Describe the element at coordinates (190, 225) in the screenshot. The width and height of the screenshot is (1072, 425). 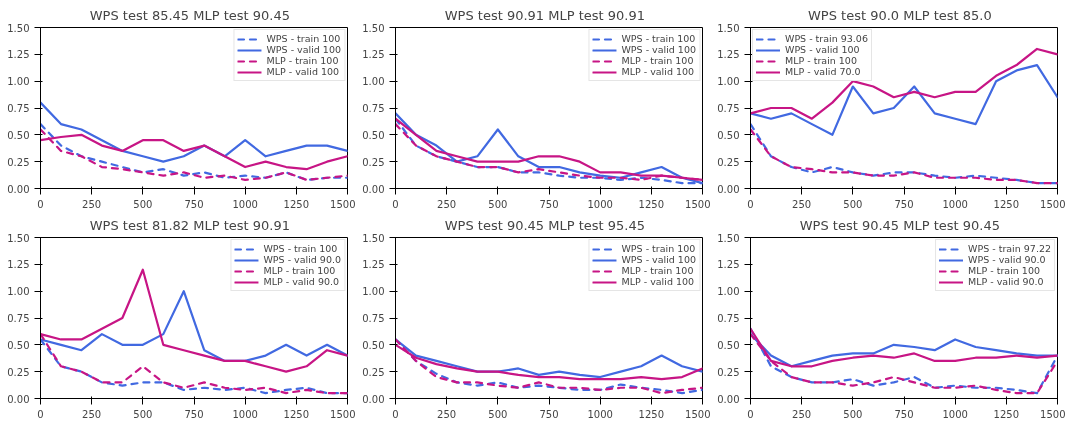
I see `chart-title: WPS test 81.82 MLP test 90.91` at that location.